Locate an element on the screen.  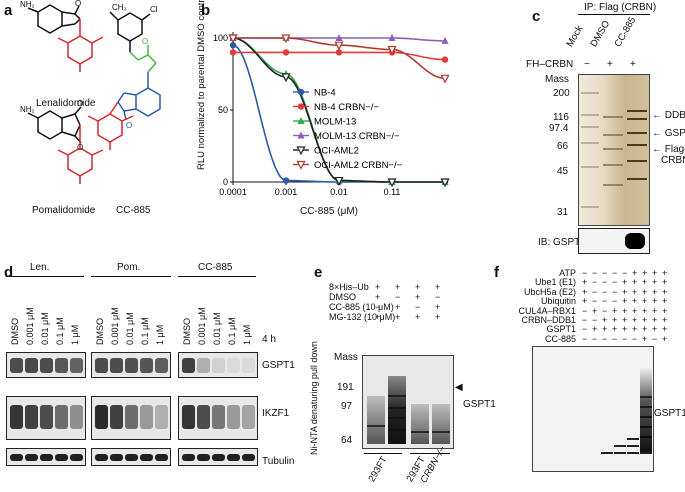
compound-name-cc-885: CC-885 is located at coordinates (133, 210).